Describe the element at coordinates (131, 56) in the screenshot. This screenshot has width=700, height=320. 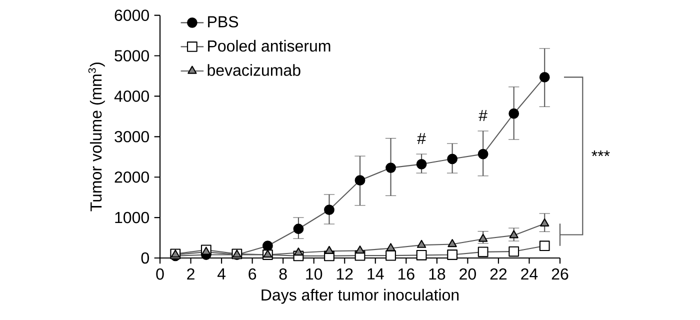
I see `y-tick-label: 5000` at that location.